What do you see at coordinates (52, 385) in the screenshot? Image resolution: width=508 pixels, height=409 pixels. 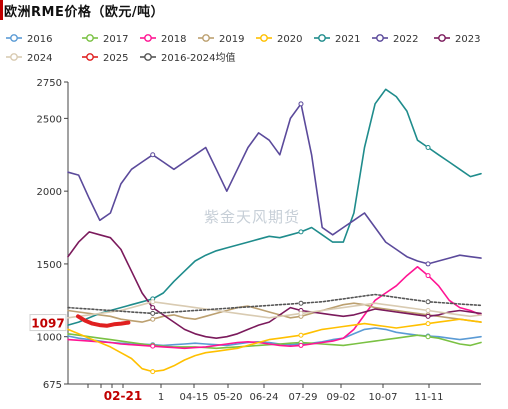 I see `y-tick-label: 675` at bounding box center [52, 385].